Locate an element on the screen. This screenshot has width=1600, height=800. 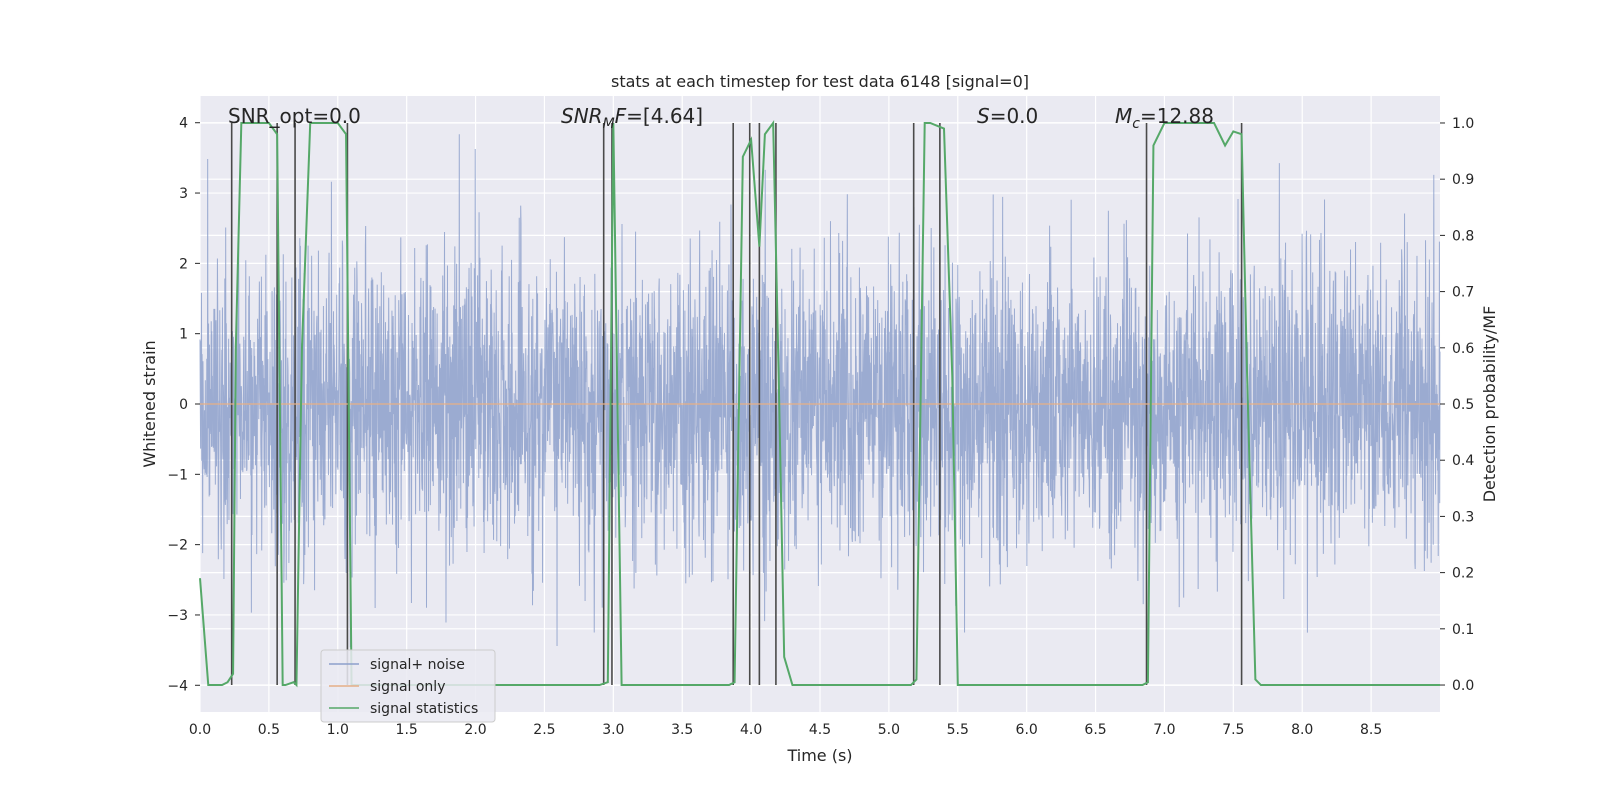
y-right-tick-label-1: 0.9 is located at coordinates (1463, 180).